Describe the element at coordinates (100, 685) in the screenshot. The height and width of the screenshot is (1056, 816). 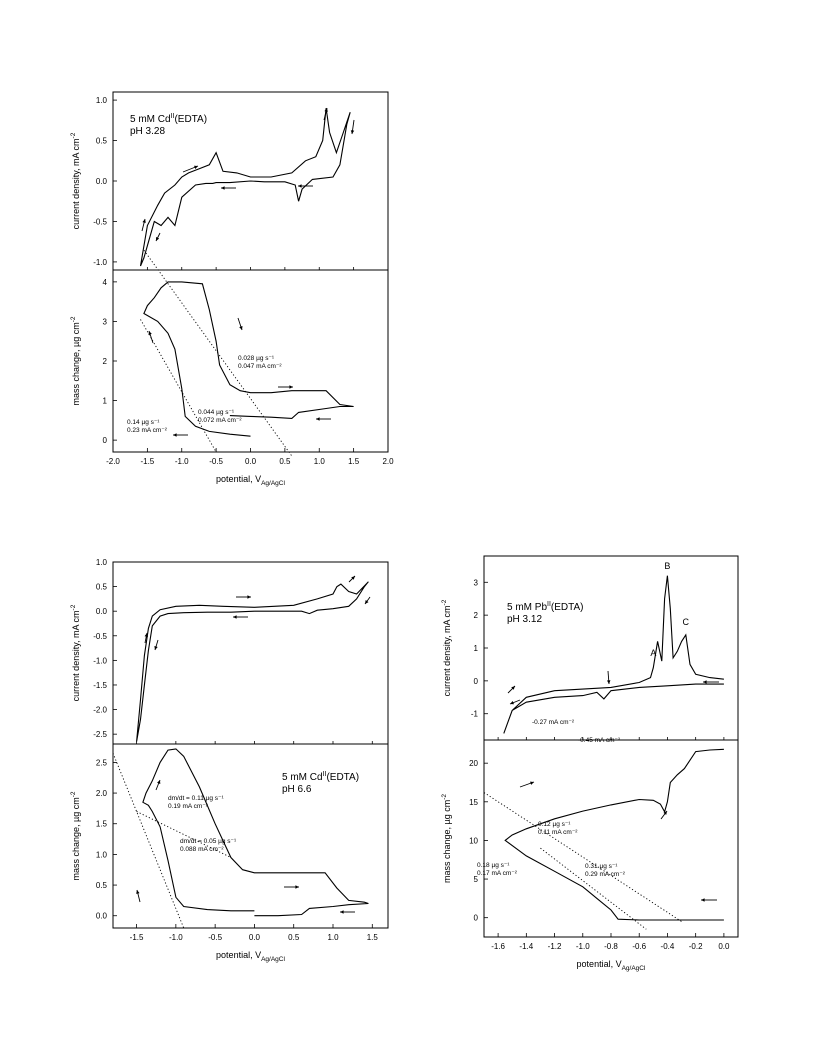
I see `current-y-tick-label: -1.5` at that location.